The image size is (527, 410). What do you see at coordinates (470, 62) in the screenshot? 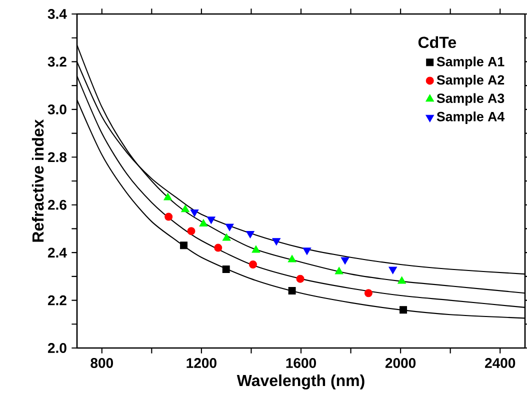
I see `legend-label: Sample A1` at bounding box center [470, 62].